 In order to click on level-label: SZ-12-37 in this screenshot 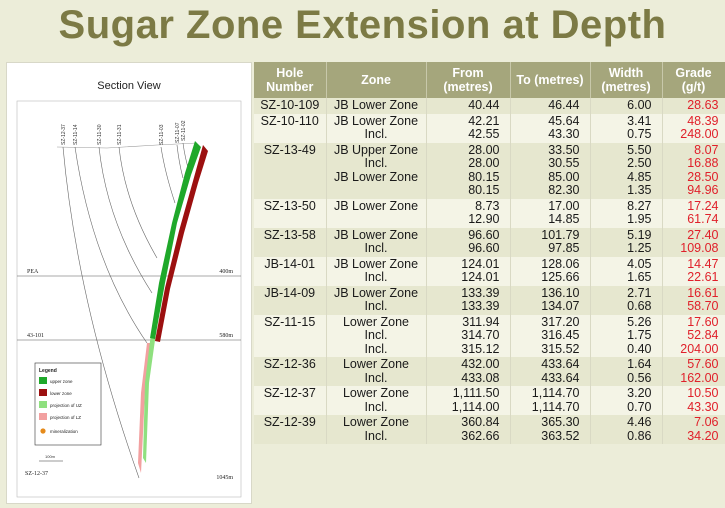, I will do `click(36, 474)`.